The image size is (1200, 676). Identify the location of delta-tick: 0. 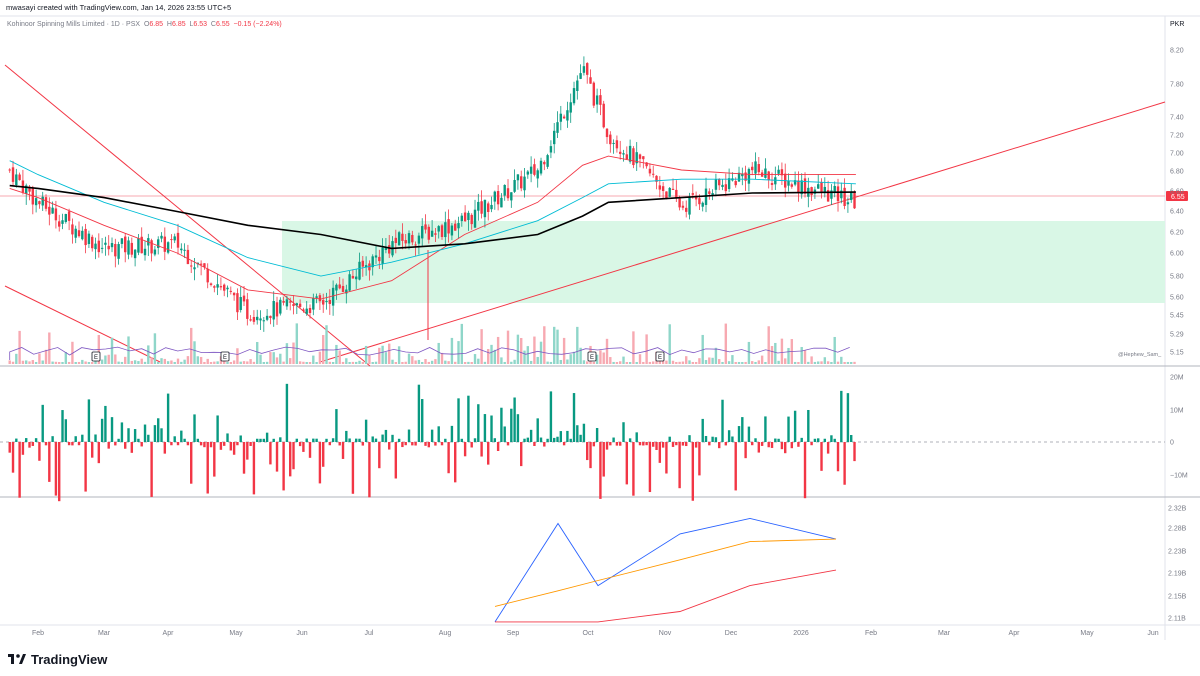
(1172, 443).